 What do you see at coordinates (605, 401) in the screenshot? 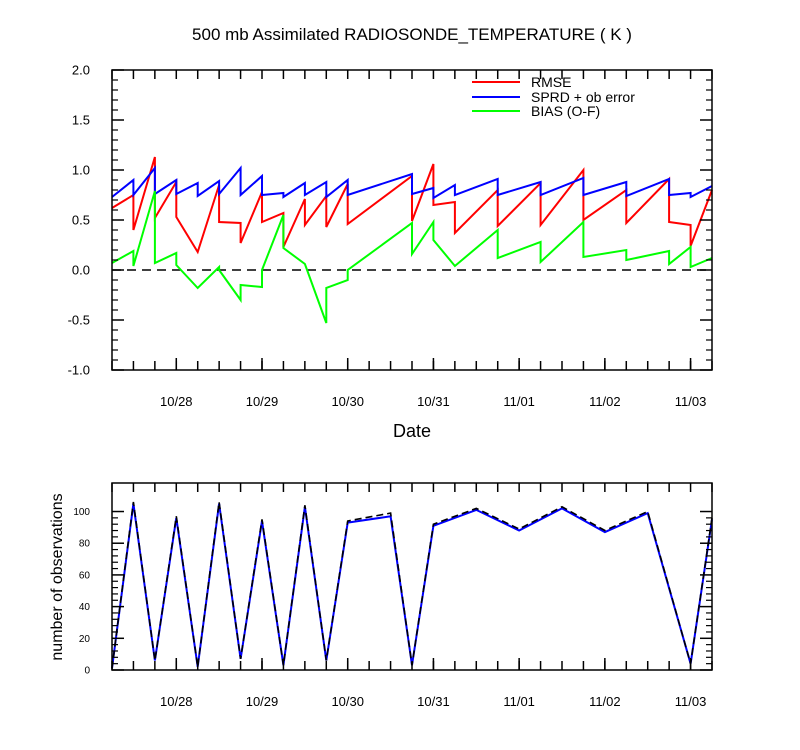
I see `top-x-tick-label: 11/02` at bounding box center [605, 401].